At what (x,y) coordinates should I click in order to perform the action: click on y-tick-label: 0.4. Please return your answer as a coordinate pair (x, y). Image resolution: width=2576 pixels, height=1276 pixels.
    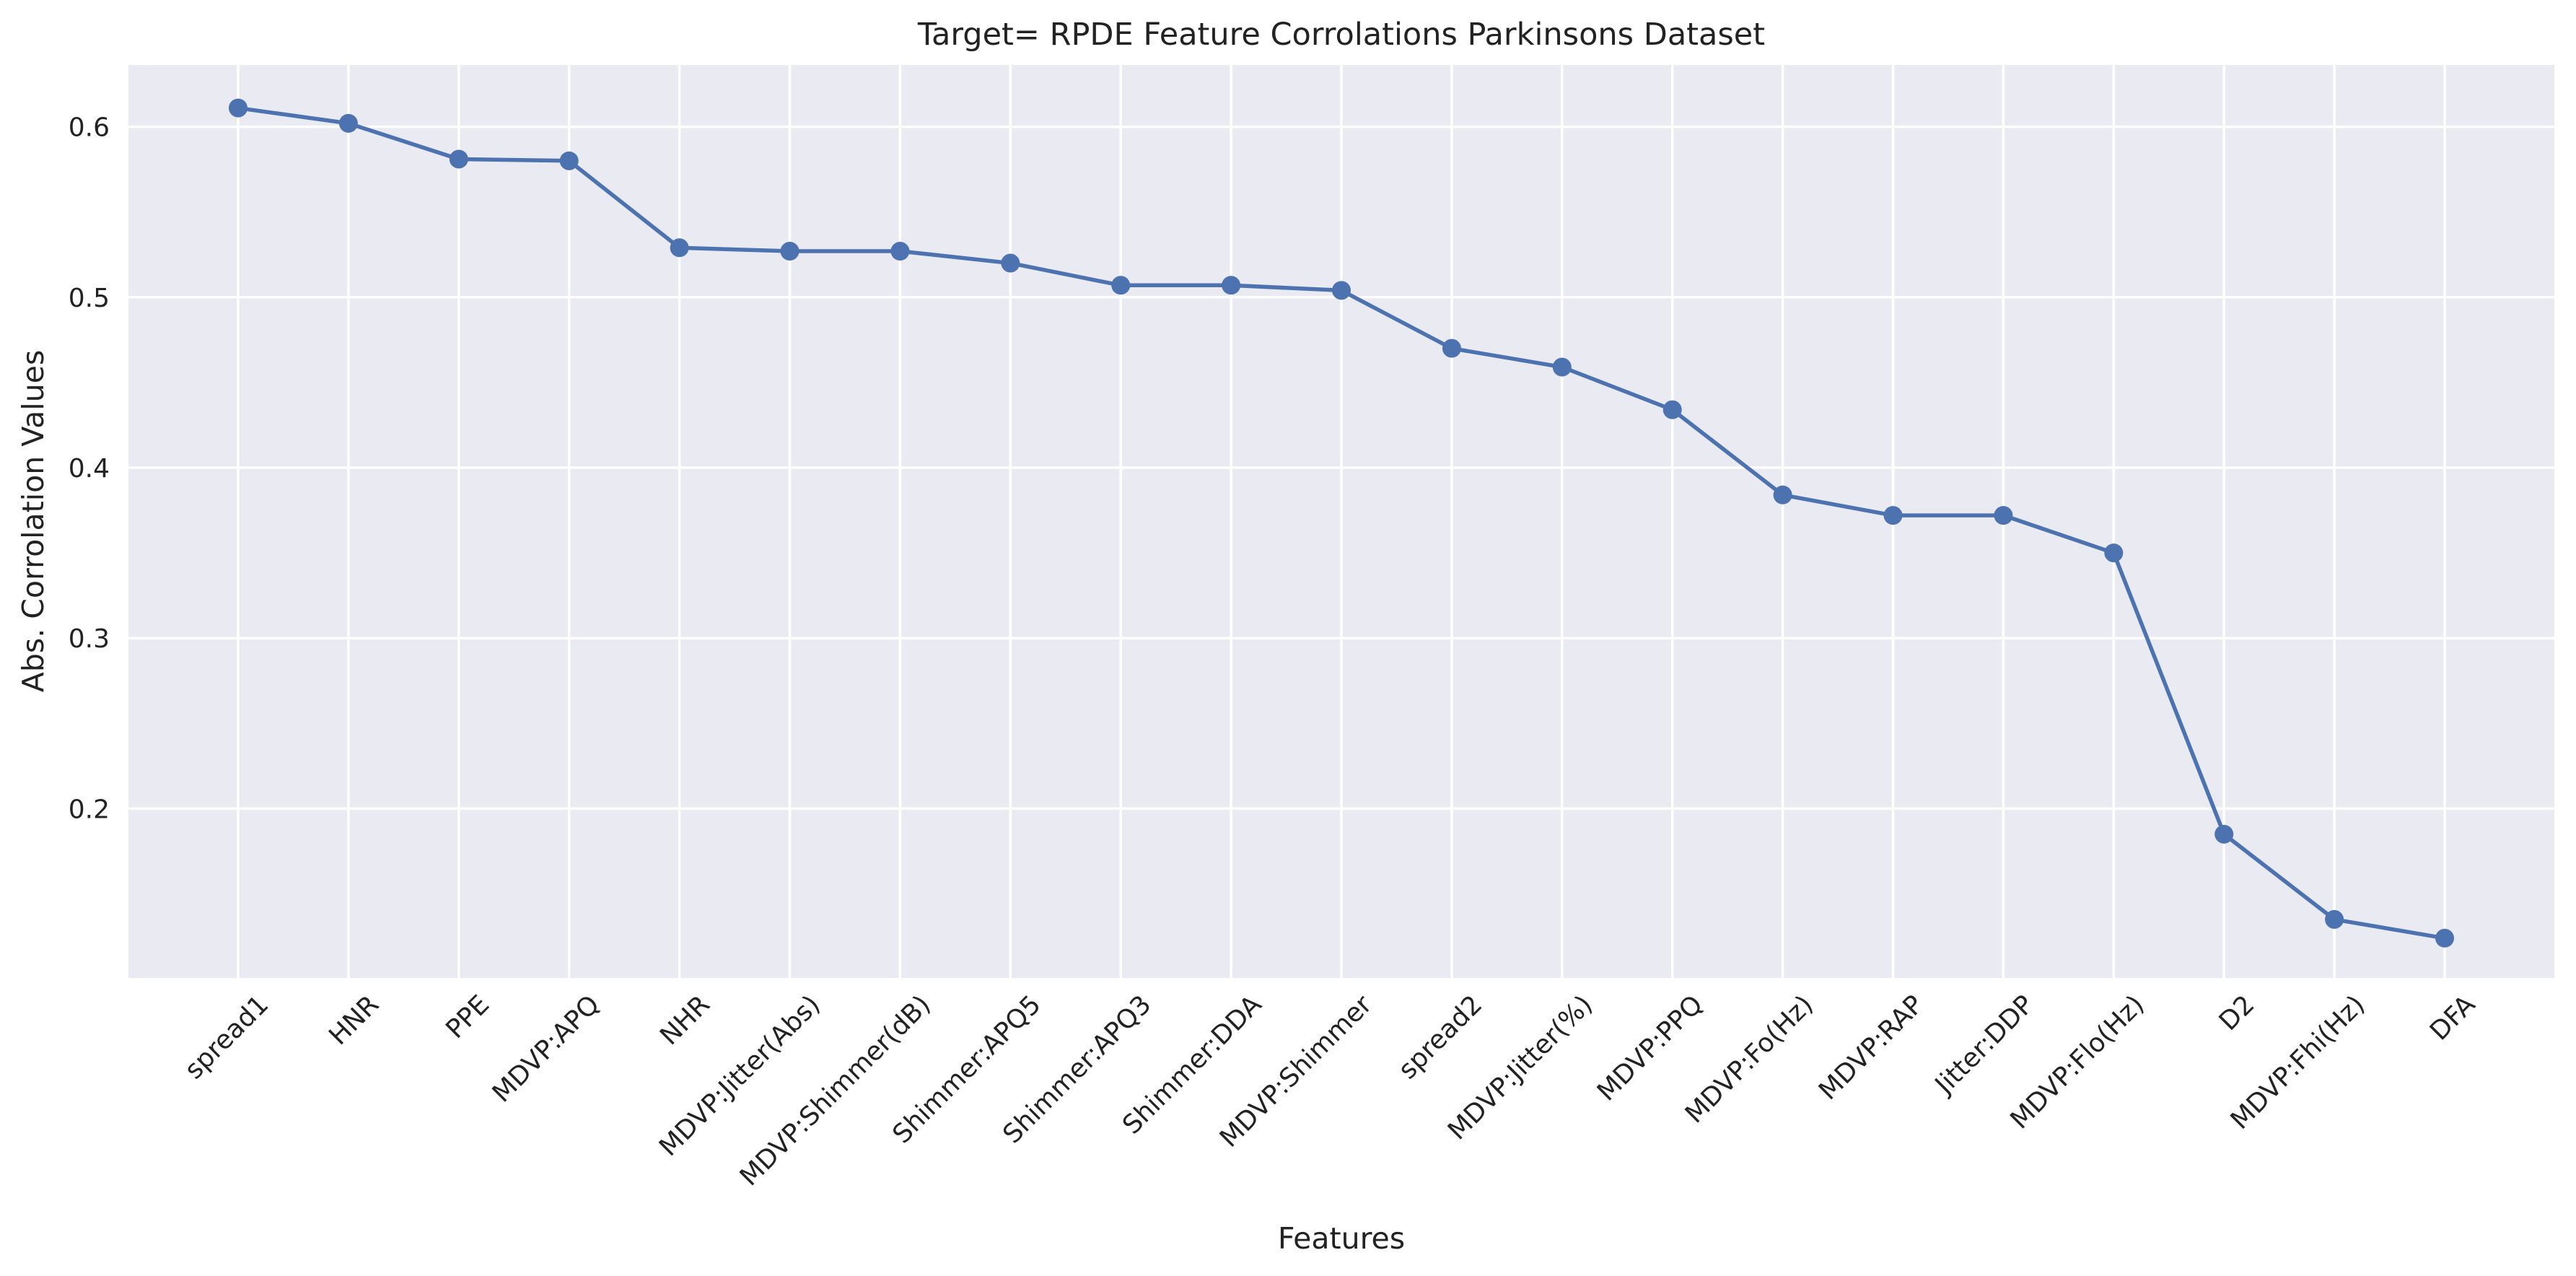
    Looking at the image, I should click on (89, 469).